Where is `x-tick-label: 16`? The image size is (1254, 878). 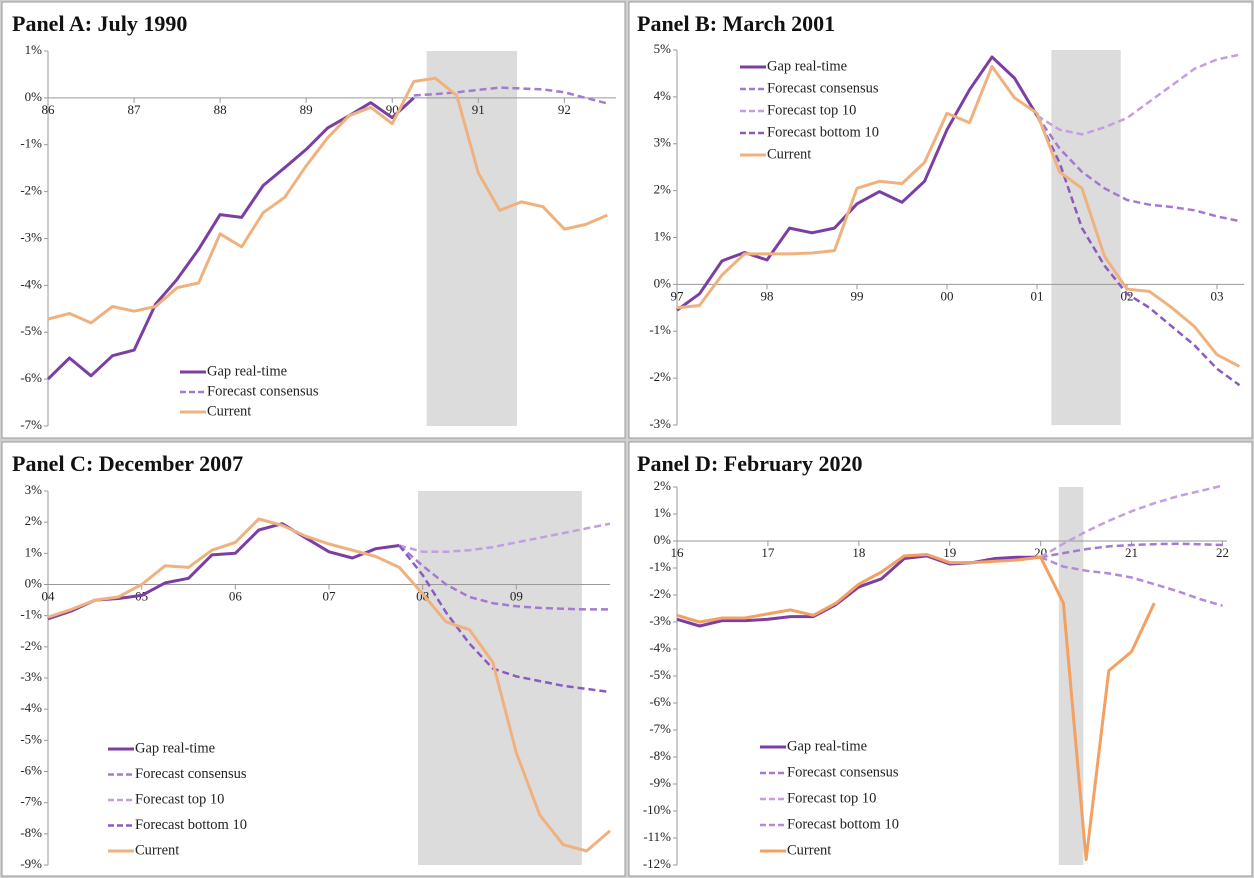
x-tick-label: 16 is located at coordinates (678, 552).